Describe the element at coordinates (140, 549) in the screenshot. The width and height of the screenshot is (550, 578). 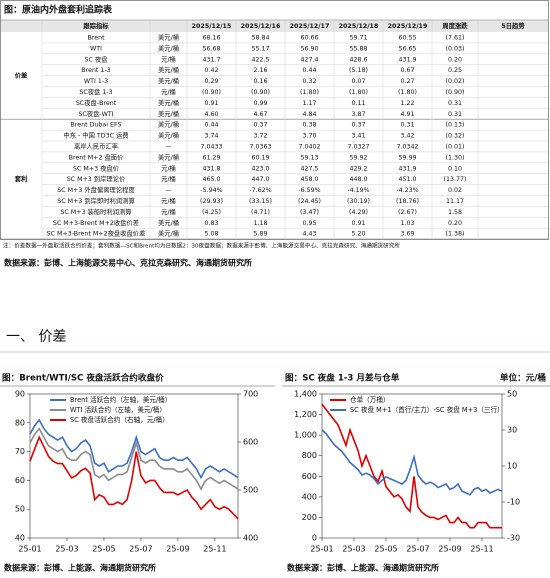
I see `x-tick-label: 25-07` at that location.